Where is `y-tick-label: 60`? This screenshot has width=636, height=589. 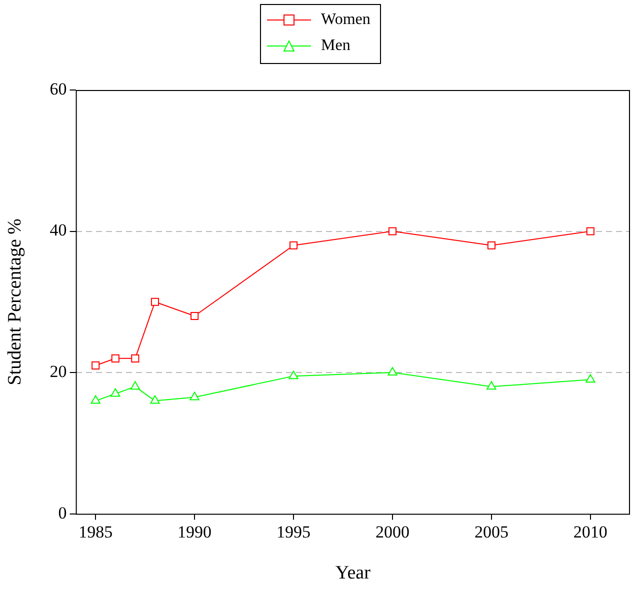 y-tick-label: 60 is located at coordinates (58, 88).